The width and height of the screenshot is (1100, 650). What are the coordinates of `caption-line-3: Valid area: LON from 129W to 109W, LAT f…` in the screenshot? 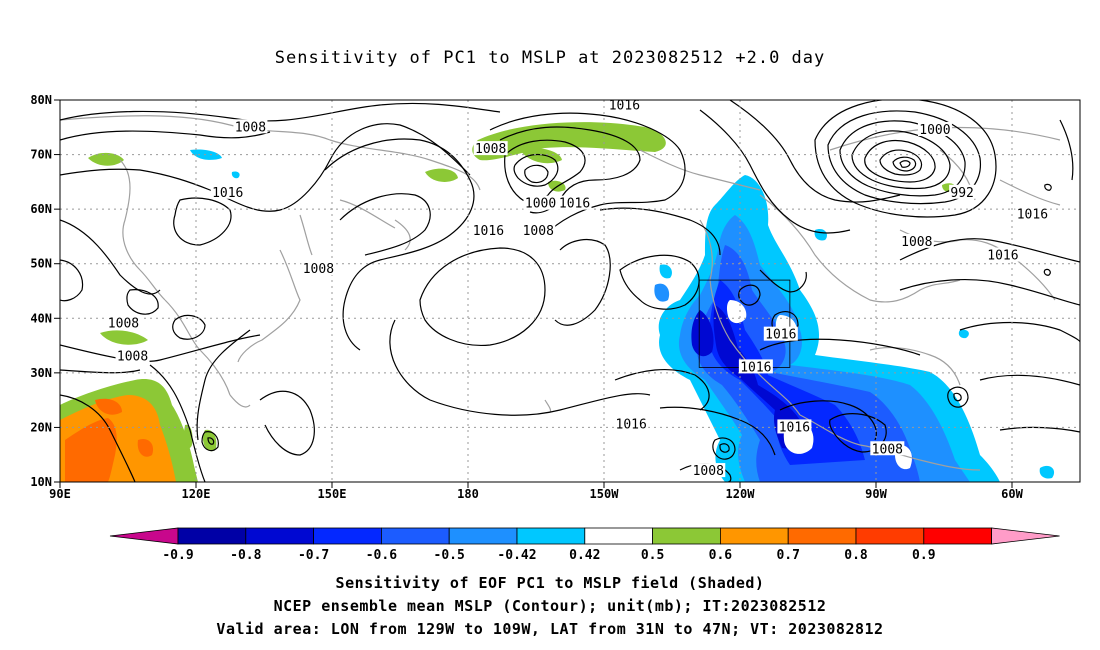 It's located at (550, 629).